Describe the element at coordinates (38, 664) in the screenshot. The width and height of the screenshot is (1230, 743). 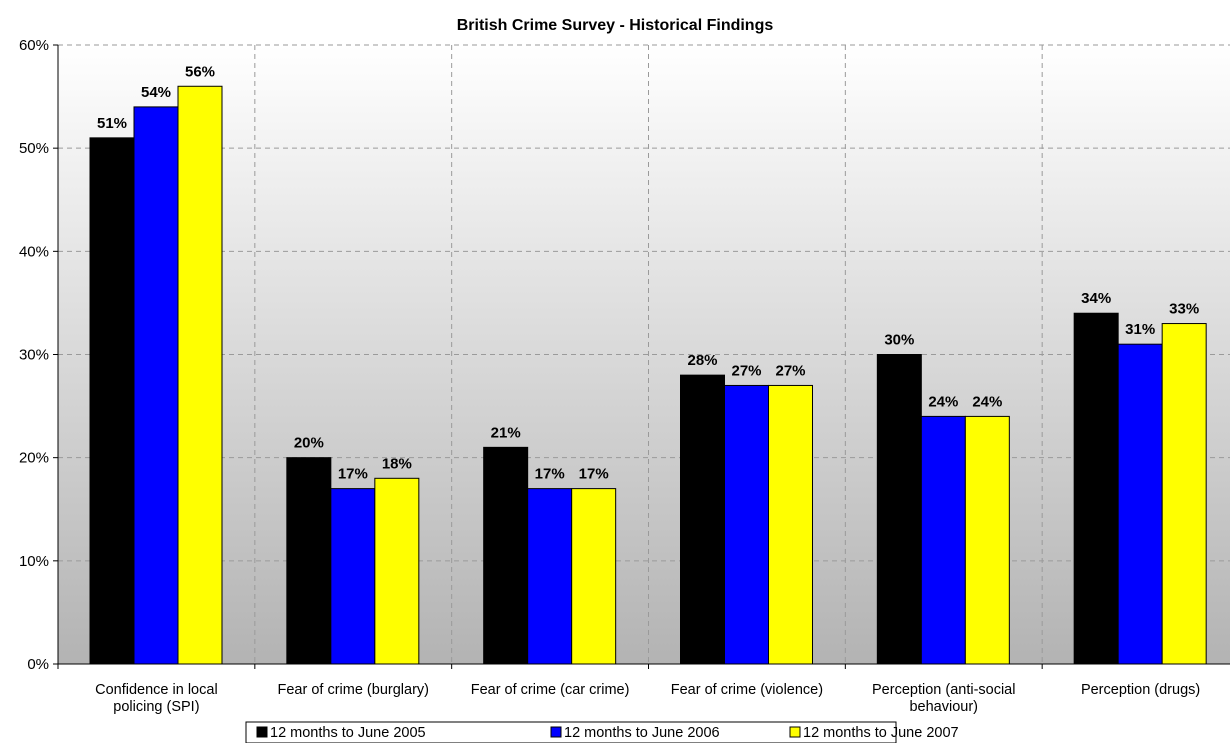
I see `y-tick-label: 0%` at that location.